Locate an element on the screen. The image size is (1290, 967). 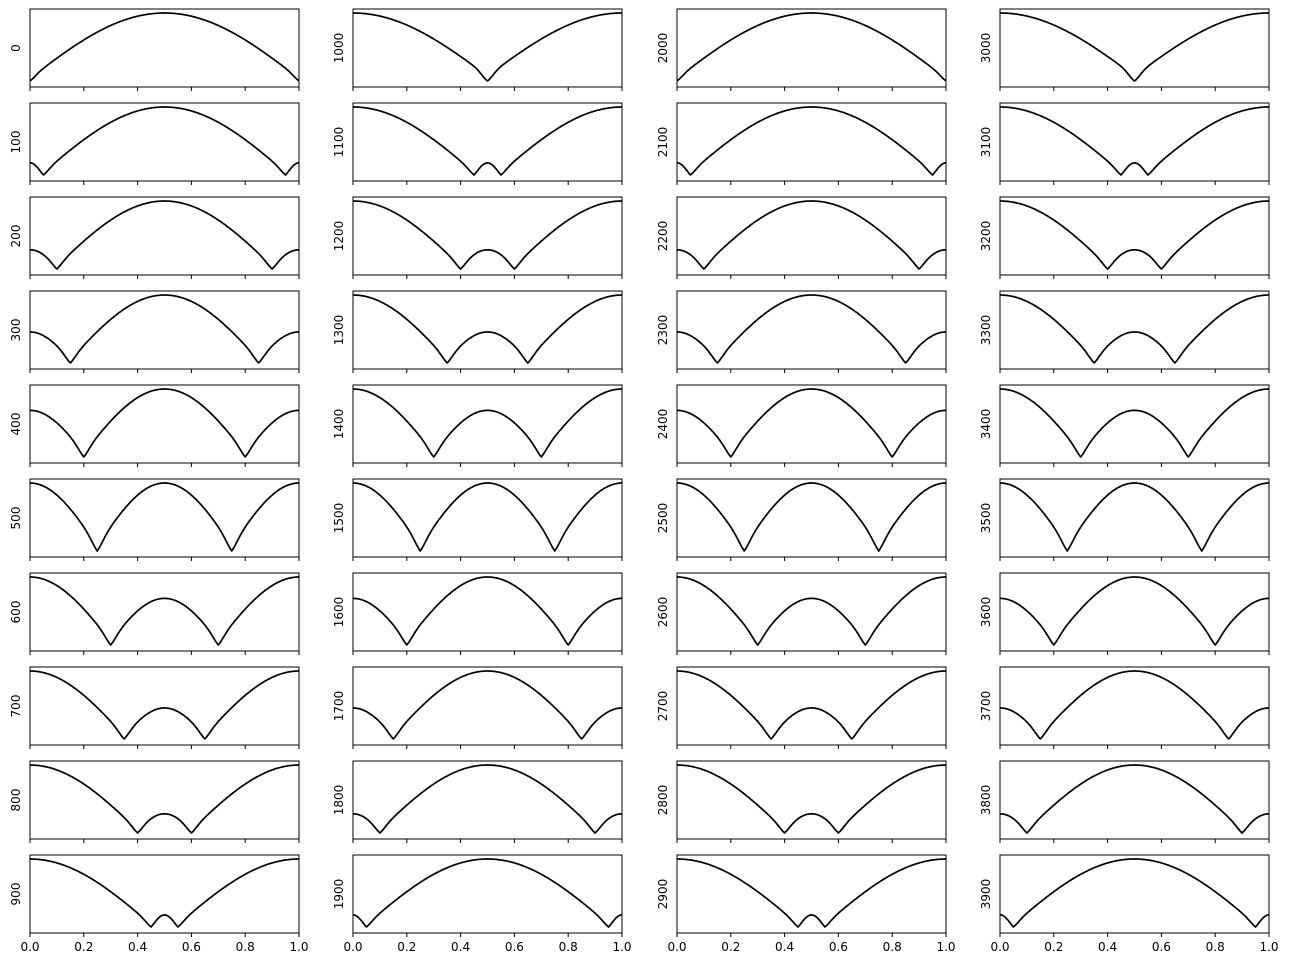
panel-label: 0 is located at coordinates (16, 48).